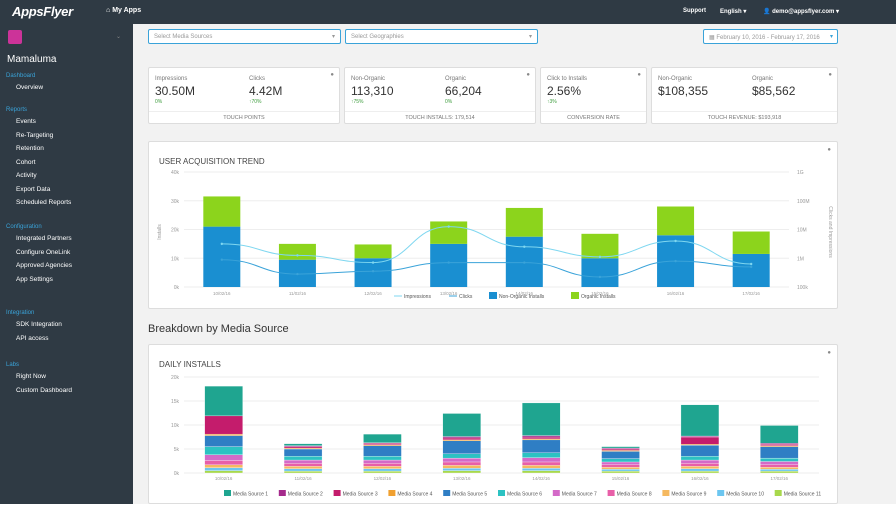  What do you see at coordinates (34, 135) in the screenshot?
I see `sidebar-item-1-1: Re-Targeting` at bounding box center [34, 135].